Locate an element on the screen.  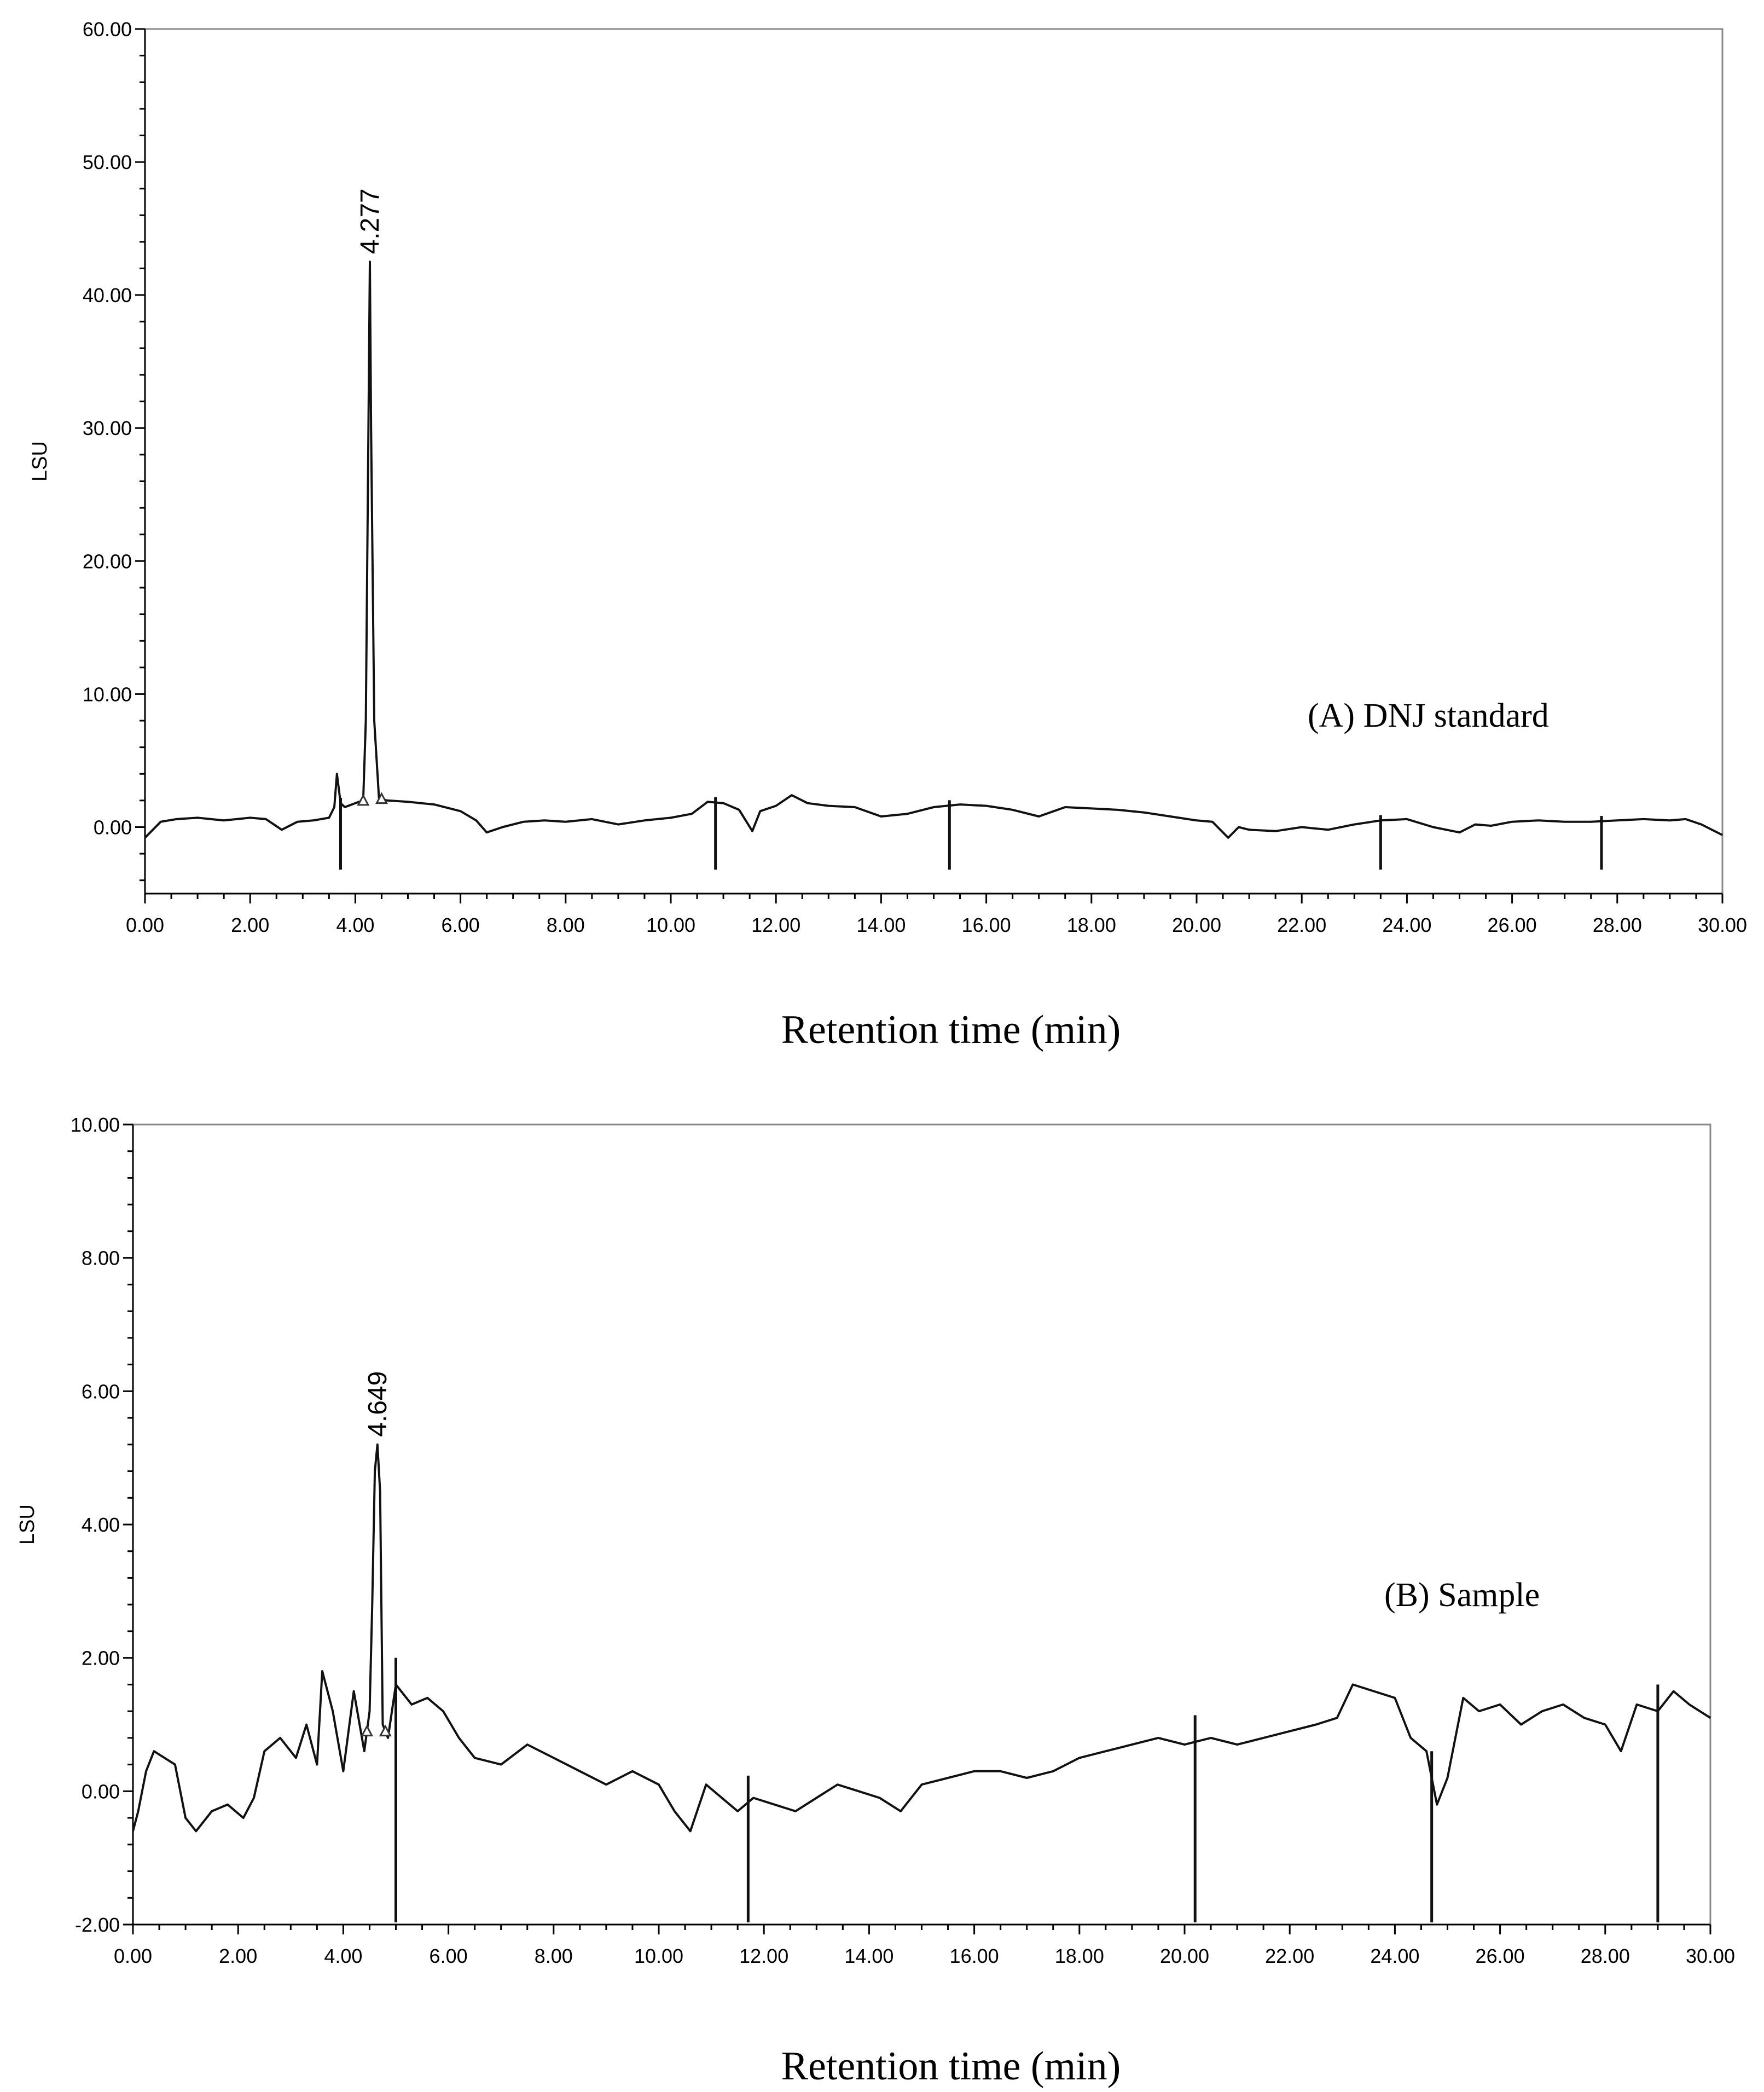
y-tick-label: 6.00 is located at coordinates (101, 1391).